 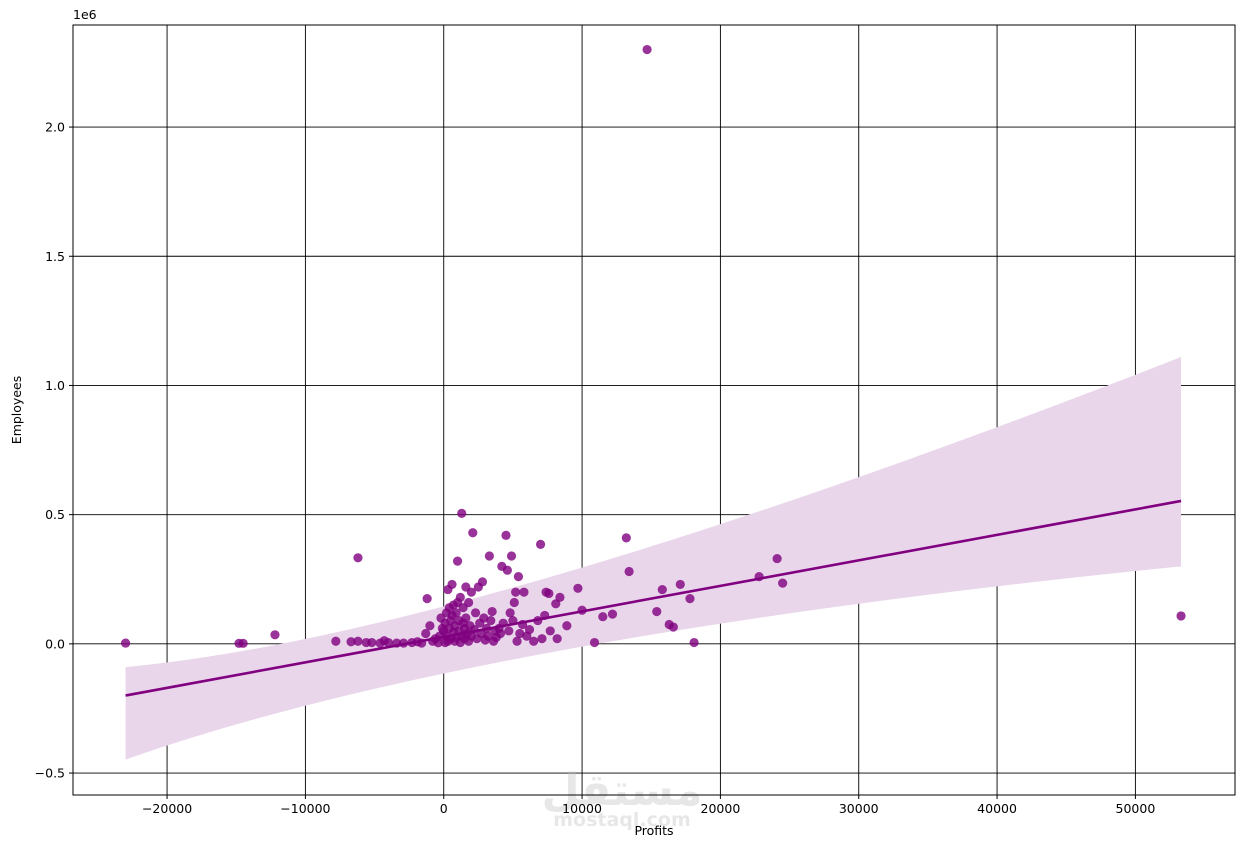 I want to click on y-tick-label: 0.0, so click(x=55, y=643).